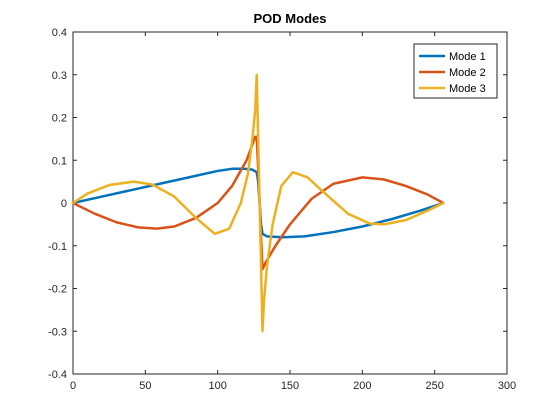 Image resolution: width=560 pixels, height=420 pixels. I want to click on x-tick-label: 200, so click(362, 386).